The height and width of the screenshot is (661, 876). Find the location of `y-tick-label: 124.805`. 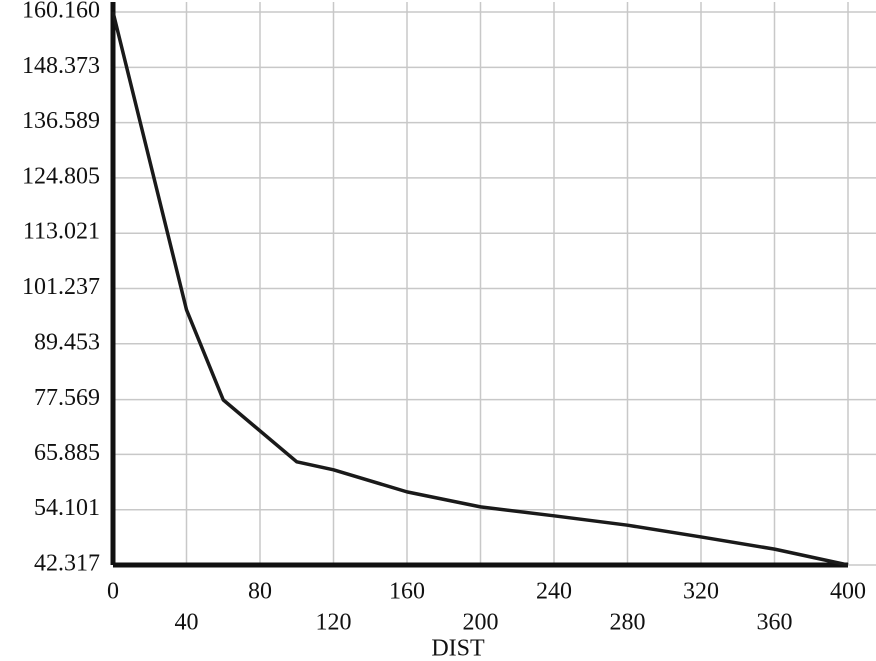

y-tick-label: 124.805 is located at coordinates (61, 176).